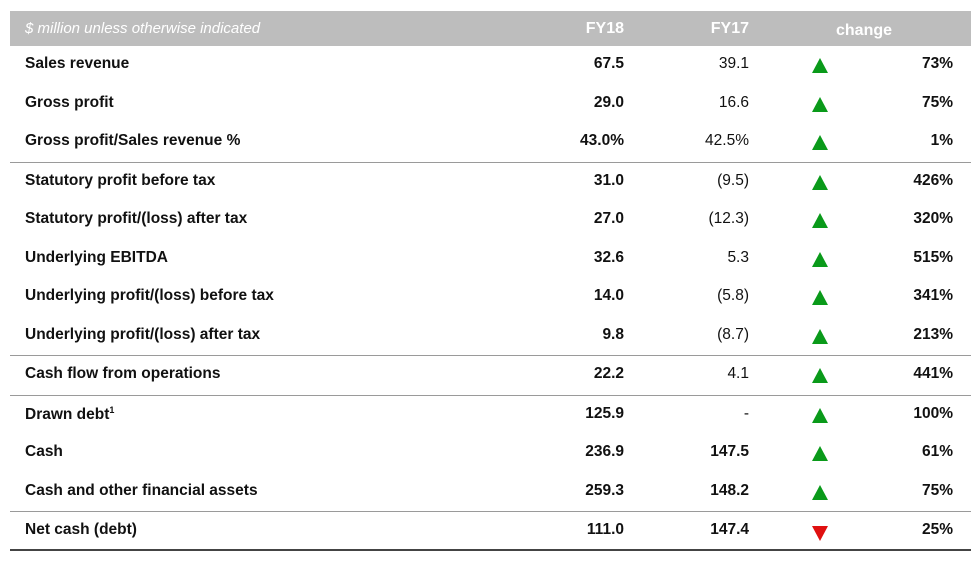 The width and height of the screenshot is (975, 561). What do you see at coordinates (729, 451) in the screenshot?
I see `value-fy17: 147.5` at bounding box center [729, 451].